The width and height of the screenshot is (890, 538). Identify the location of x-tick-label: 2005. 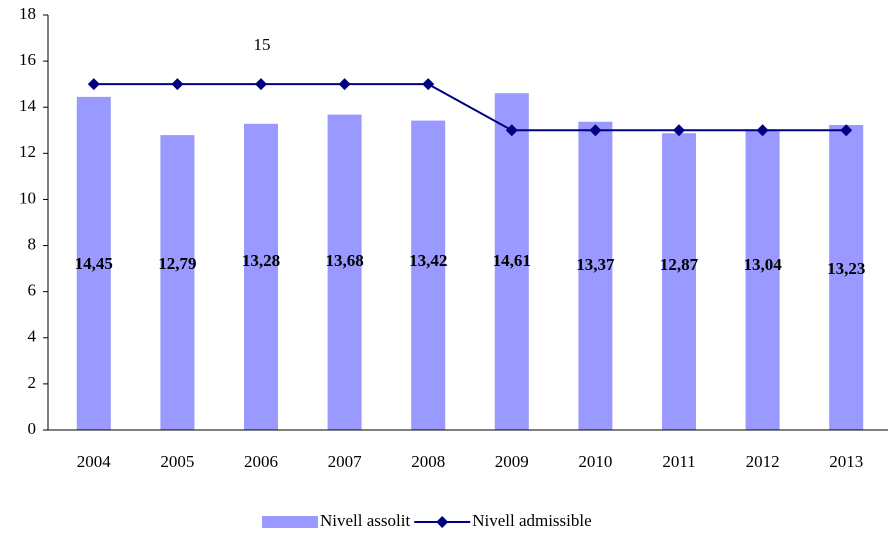
(177, 461).